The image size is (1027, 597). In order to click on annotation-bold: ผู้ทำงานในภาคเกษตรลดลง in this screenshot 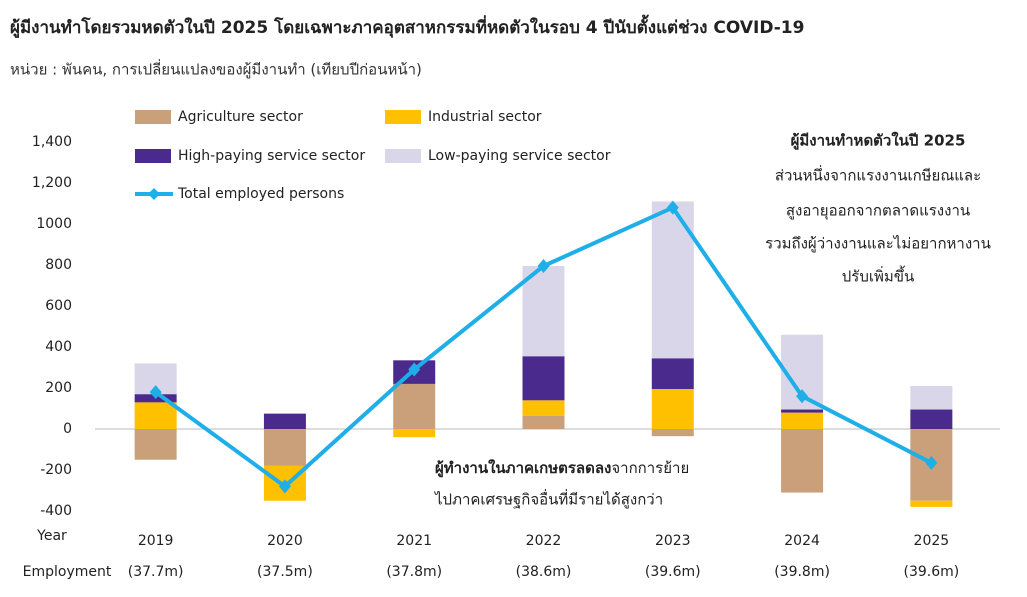, I will do `click(523, 468)`.